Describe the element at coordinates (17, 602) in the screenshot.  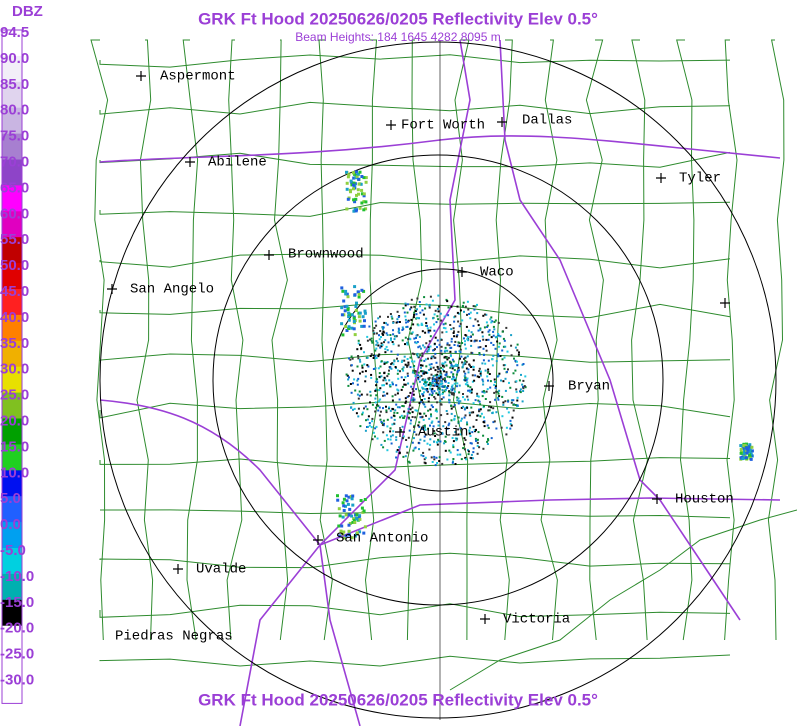
I see `scale-label: -15.0` at that location.